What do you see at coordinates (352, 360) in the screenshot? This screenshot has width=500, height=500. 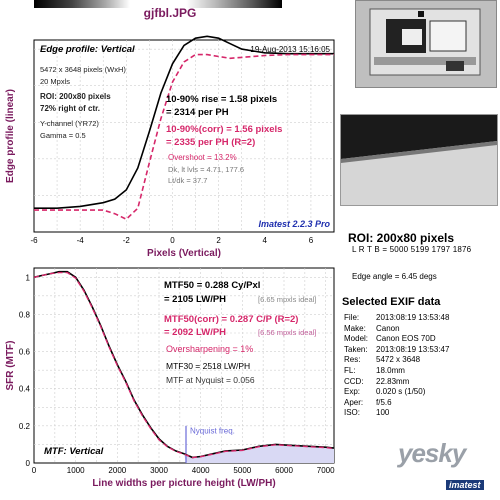 I see `exif-key: Res:` at bounding box center [352, 360].